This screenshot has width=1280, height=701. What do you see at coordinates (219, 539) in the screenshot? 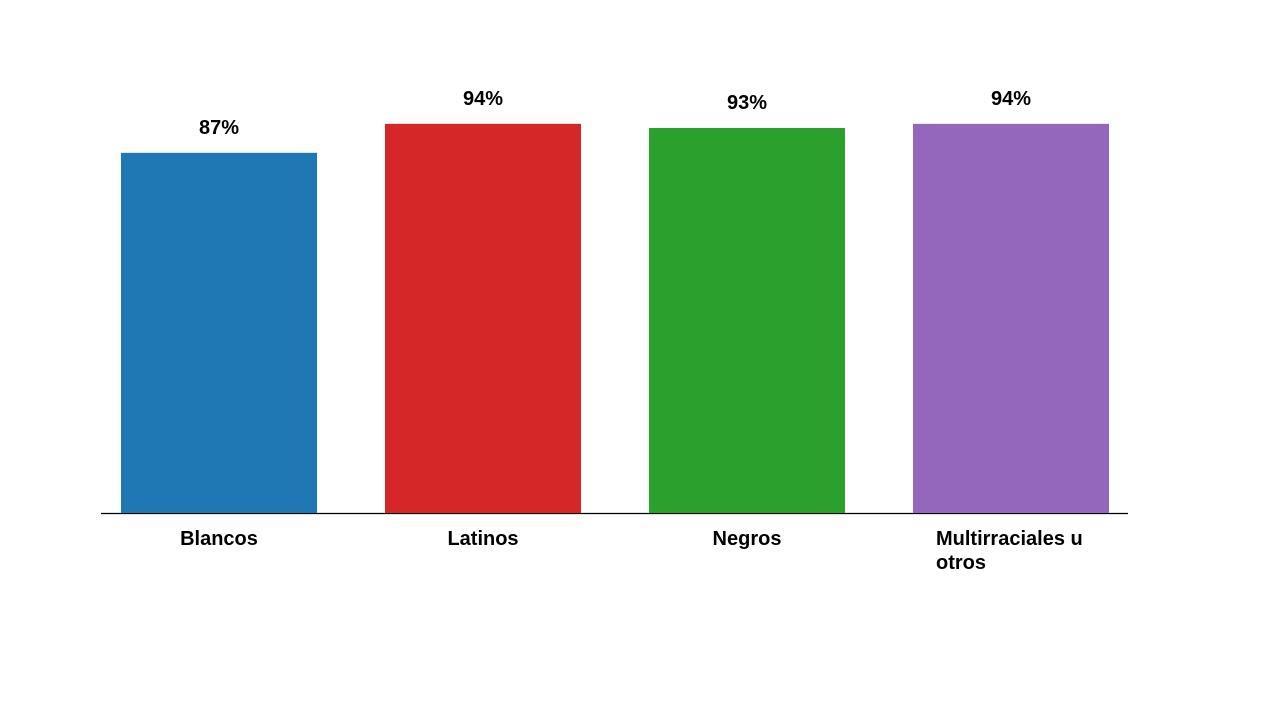
I see `x-tick-label: Blancos` at bounding box center [219, 539].